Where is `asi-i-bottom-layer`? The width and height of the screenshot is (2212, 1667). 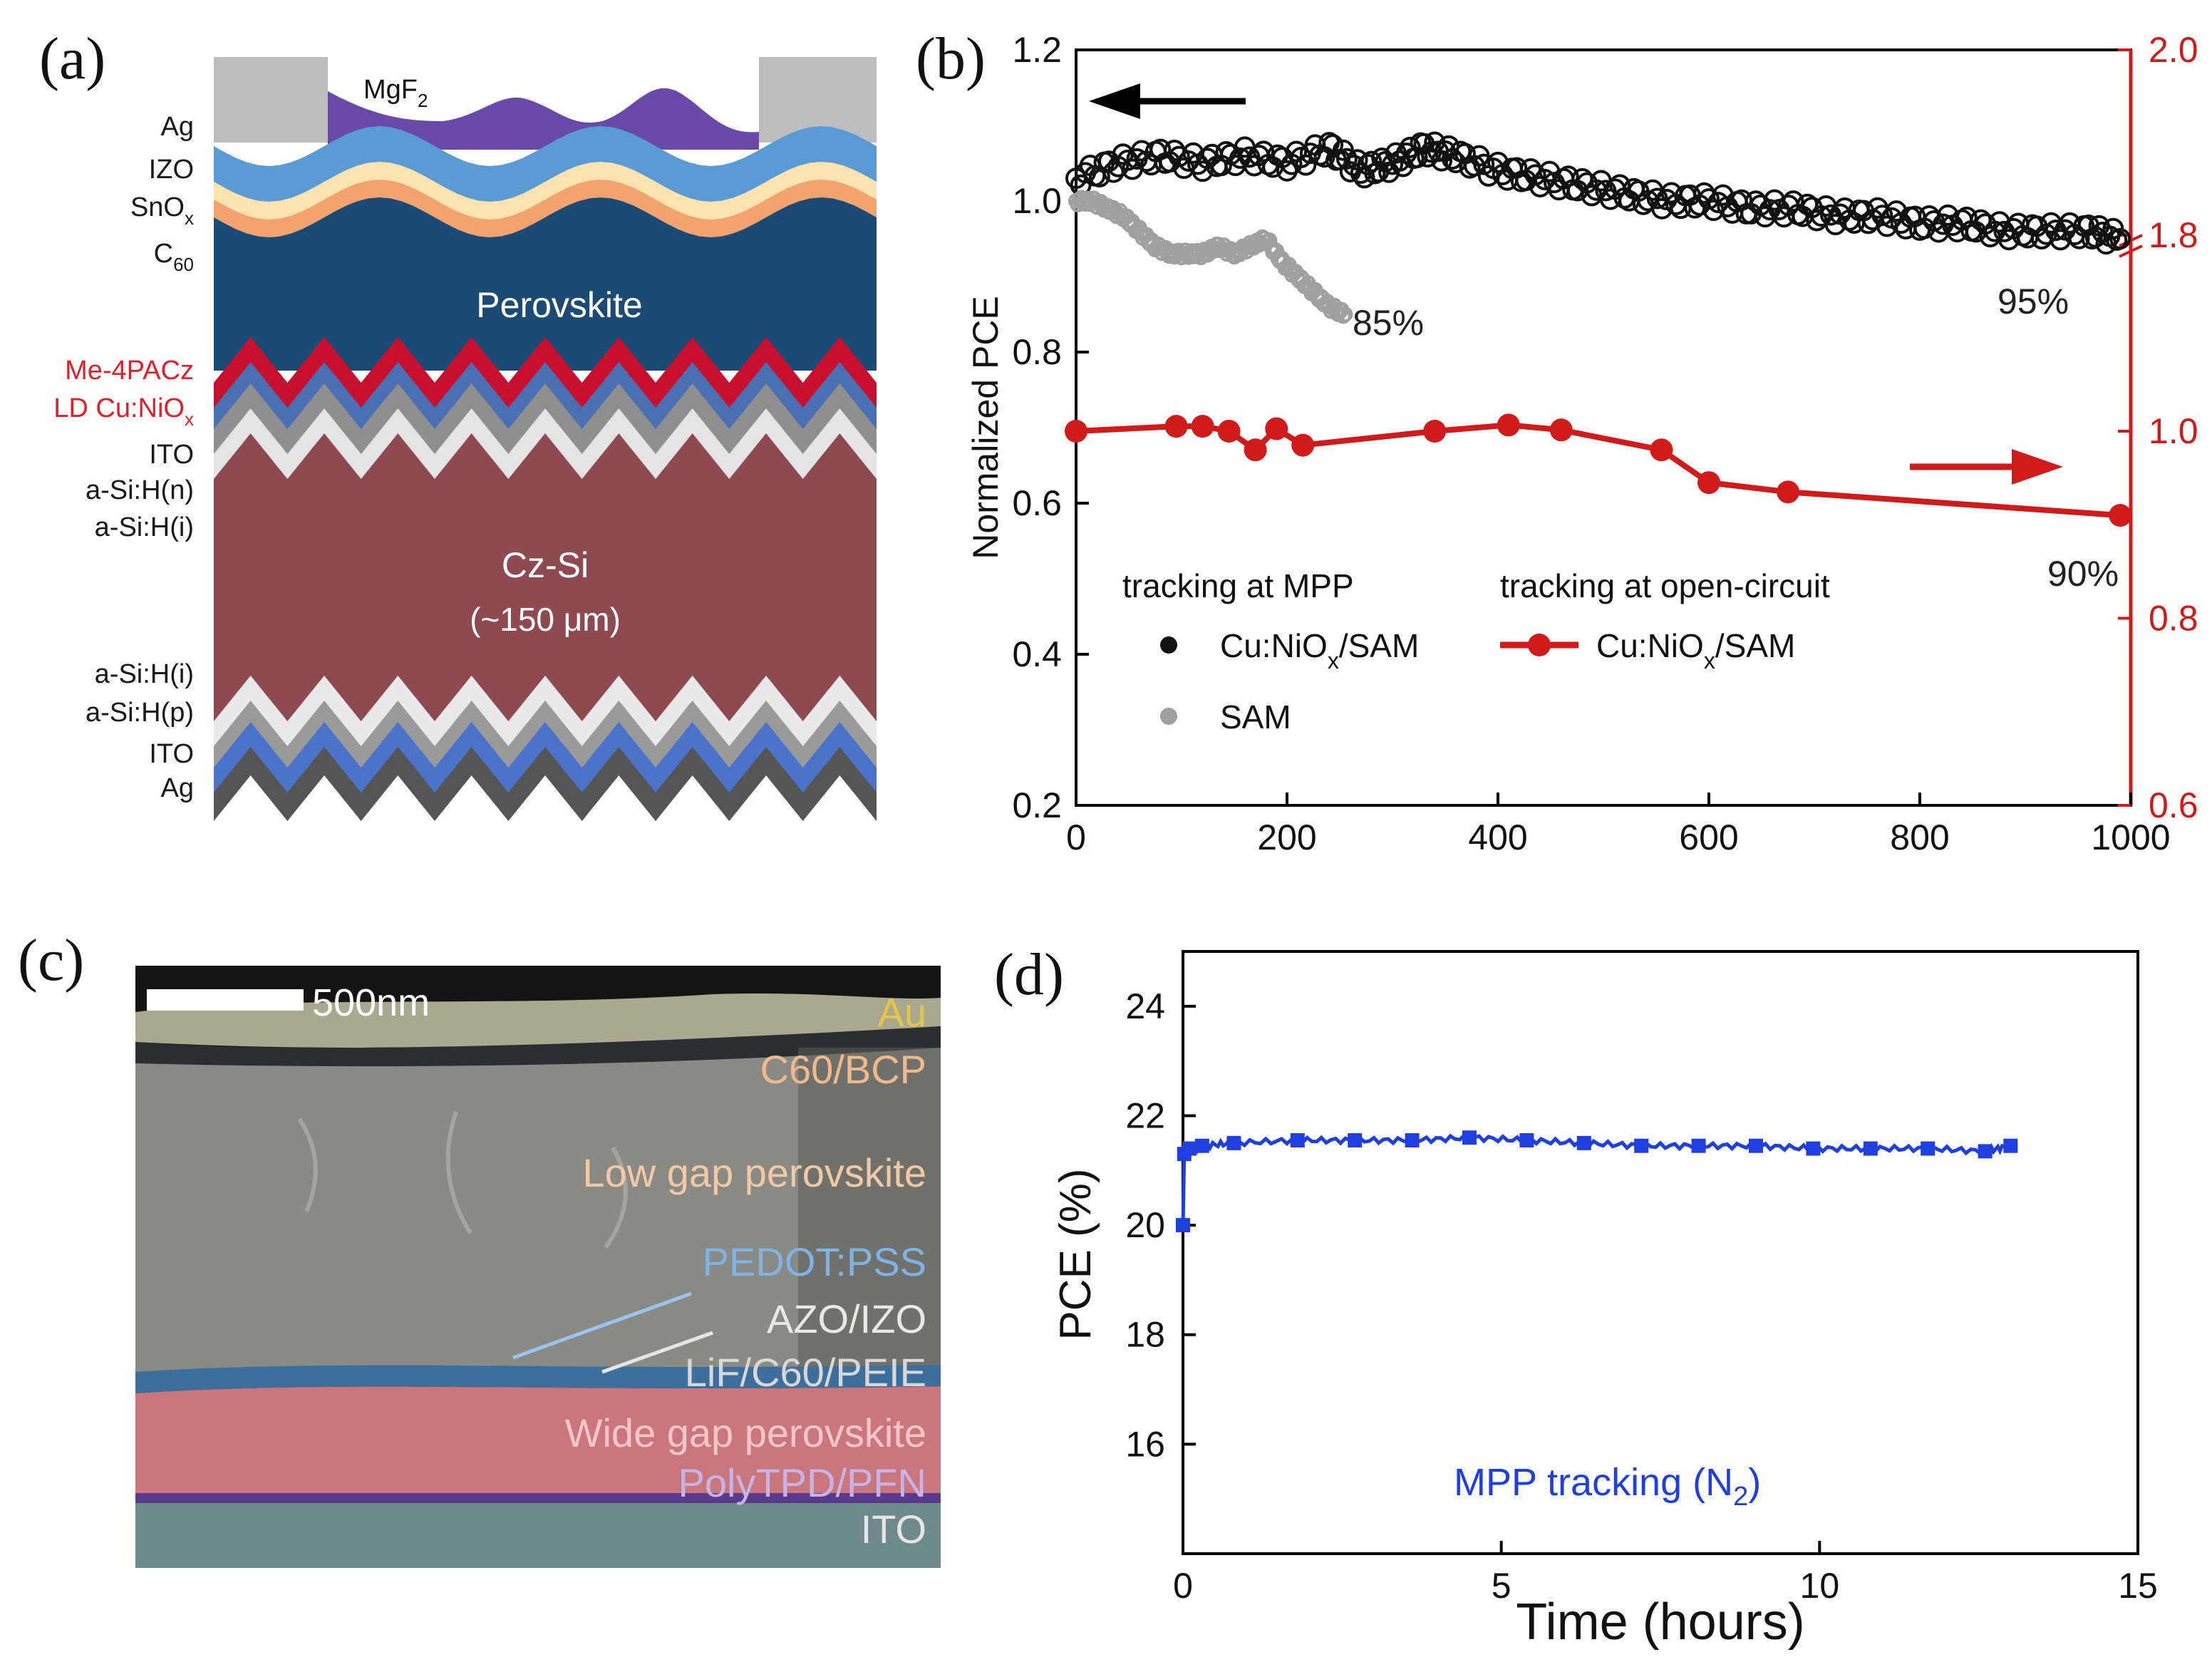
asi-i-bottom-layer is located at coordinates (545, 713).